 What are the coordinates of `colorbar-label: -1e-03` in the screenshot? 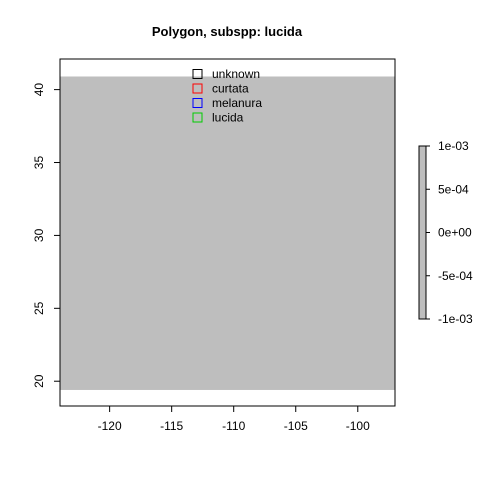 It's located at (455, 319).